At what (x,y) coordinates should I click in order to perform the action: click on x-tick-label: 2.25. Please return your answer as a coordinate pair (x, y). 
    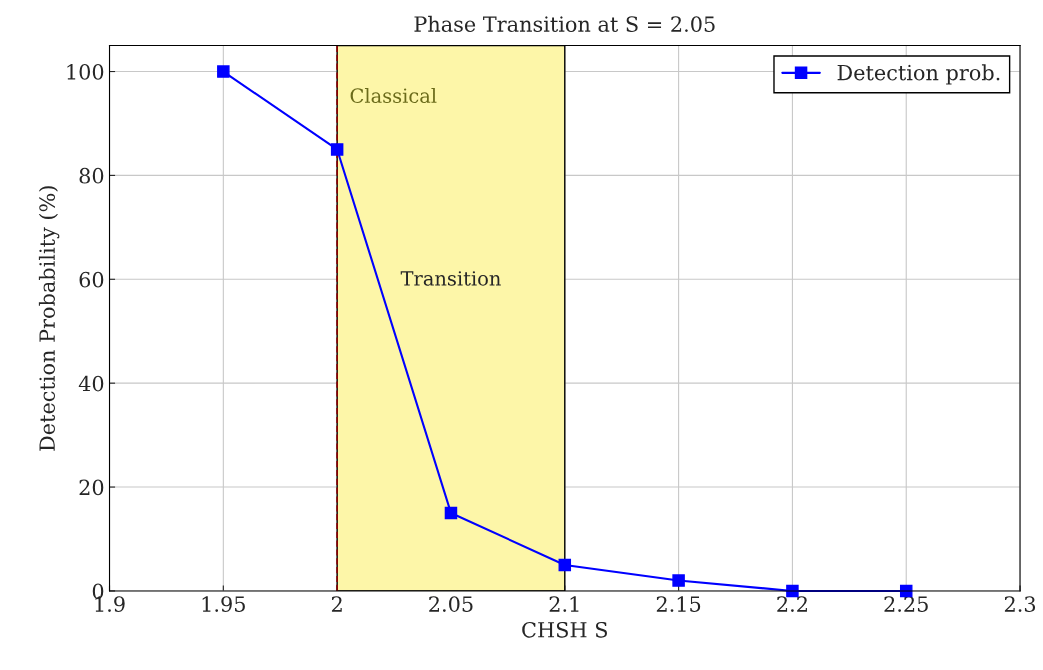
    Looking at the image, I should click on (906, 604).